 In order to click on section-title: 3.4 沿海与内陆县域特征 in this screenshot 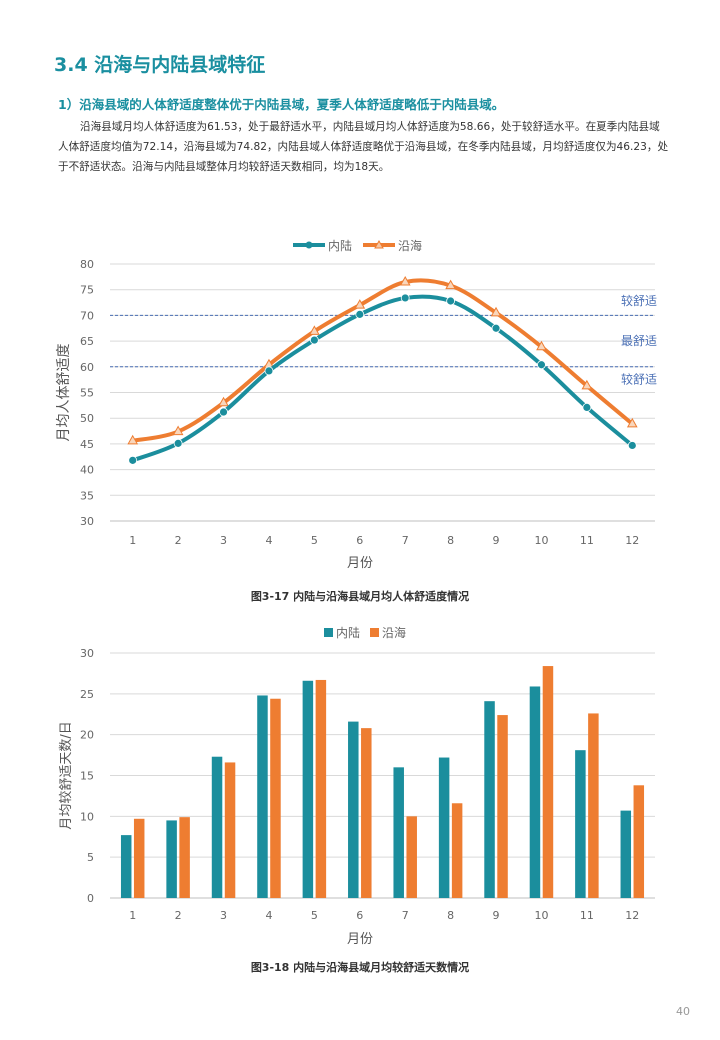, I will do `click(160, 65)`.